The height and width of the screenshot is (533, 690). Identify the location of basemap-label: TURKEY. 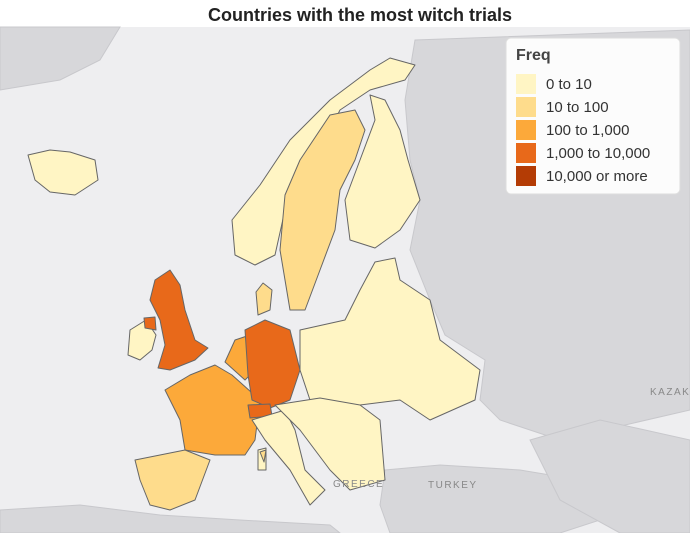
(453, 485).